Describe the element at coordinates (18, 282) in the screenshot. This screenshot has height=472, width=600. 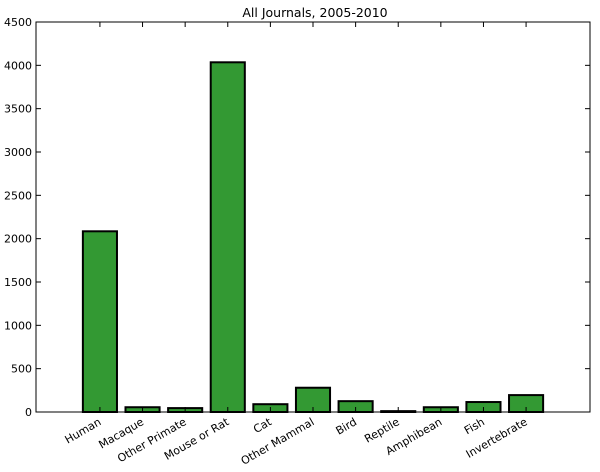
I see `y-tick-label: 1500` at that location.